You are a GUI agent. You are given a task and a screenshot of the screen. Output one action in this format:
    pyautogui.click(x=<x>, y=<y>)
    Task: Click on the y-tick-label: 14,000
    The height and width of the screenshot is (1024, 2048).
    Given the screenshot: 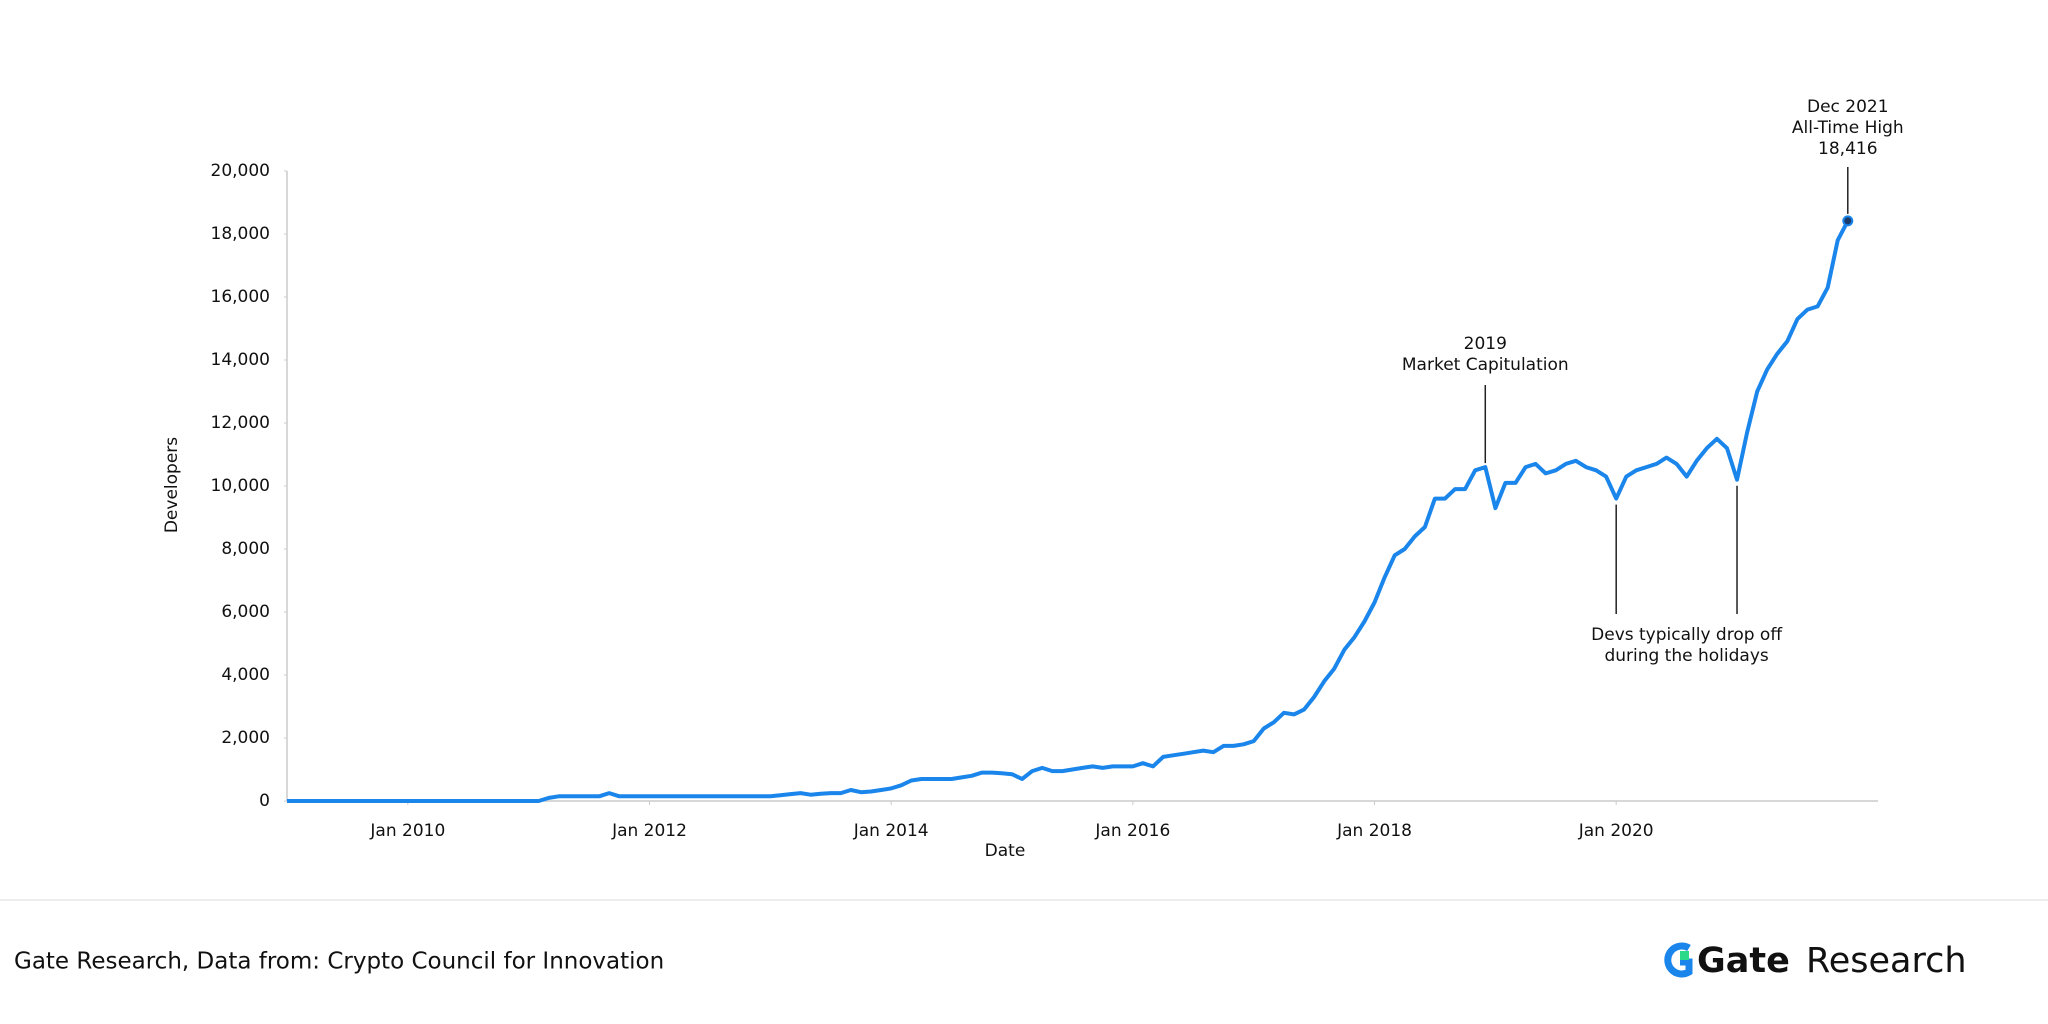 What is the action you would take?
    pyautogui.click(x=240, y=360)
    